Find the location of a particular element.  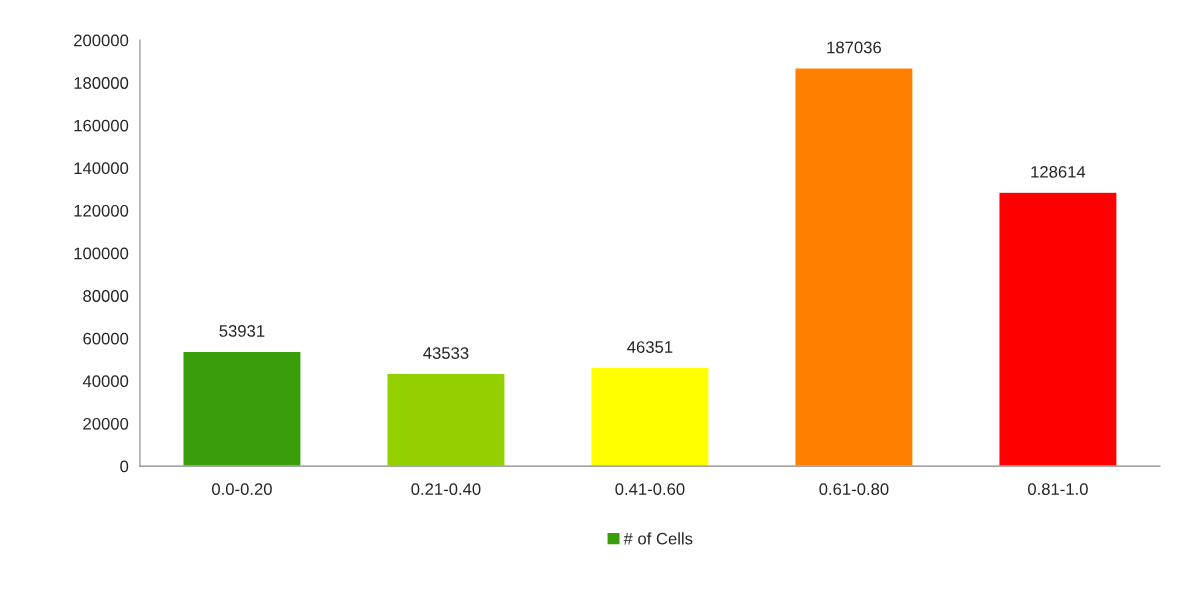

y-tick-label: 0 is located at coordinates (124, 466).